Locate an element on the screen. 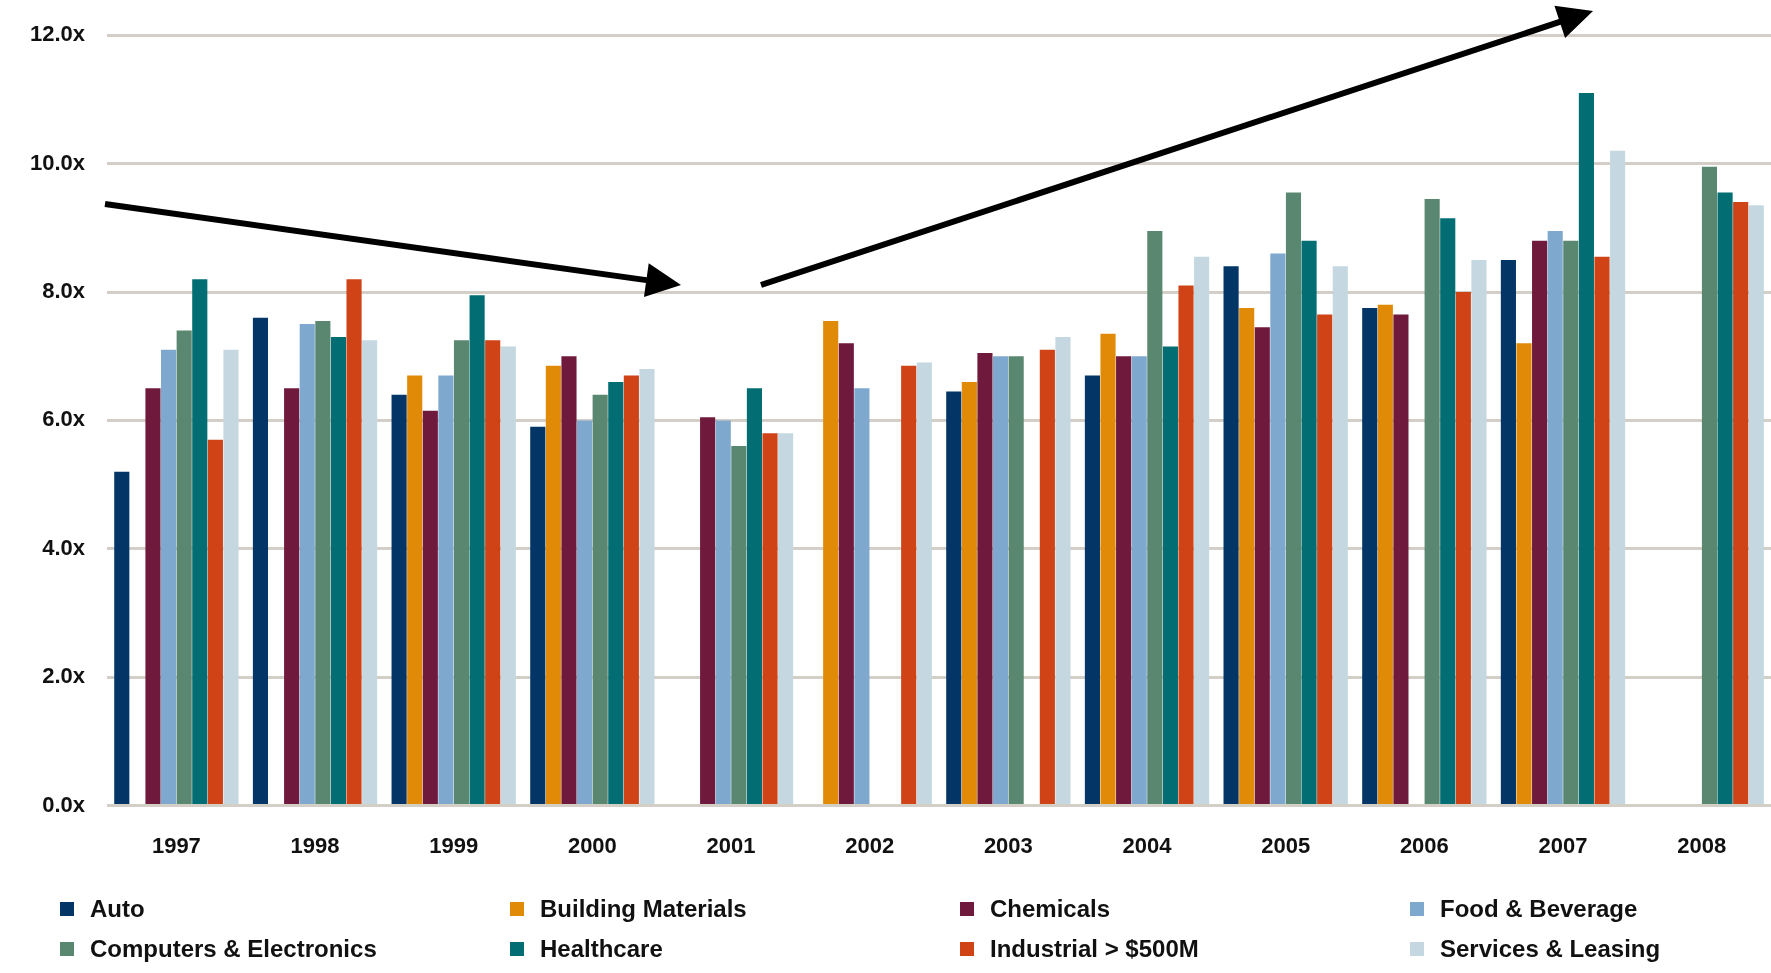 This screenshot has width=1771, height=973. x-tick-label: 2006 is located at coordinates (1424, 845).